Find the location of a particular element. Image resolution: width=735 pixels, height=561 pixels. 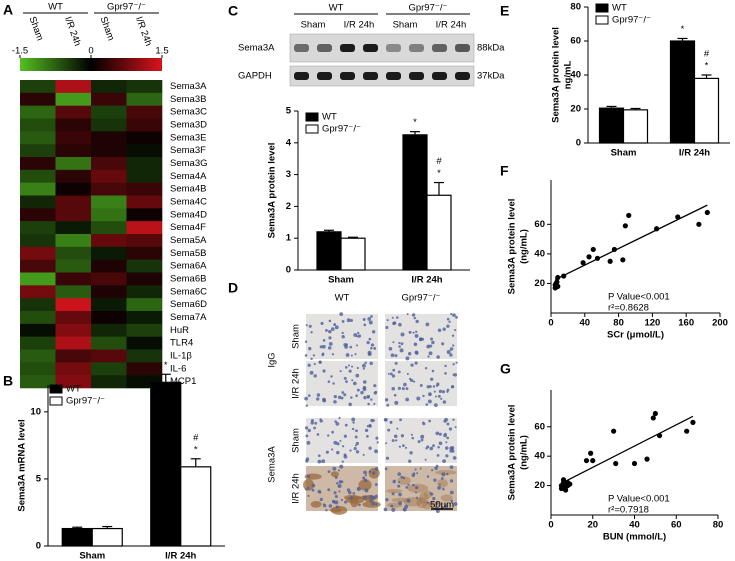

legend-swatch is located at coordinates (56, 401).